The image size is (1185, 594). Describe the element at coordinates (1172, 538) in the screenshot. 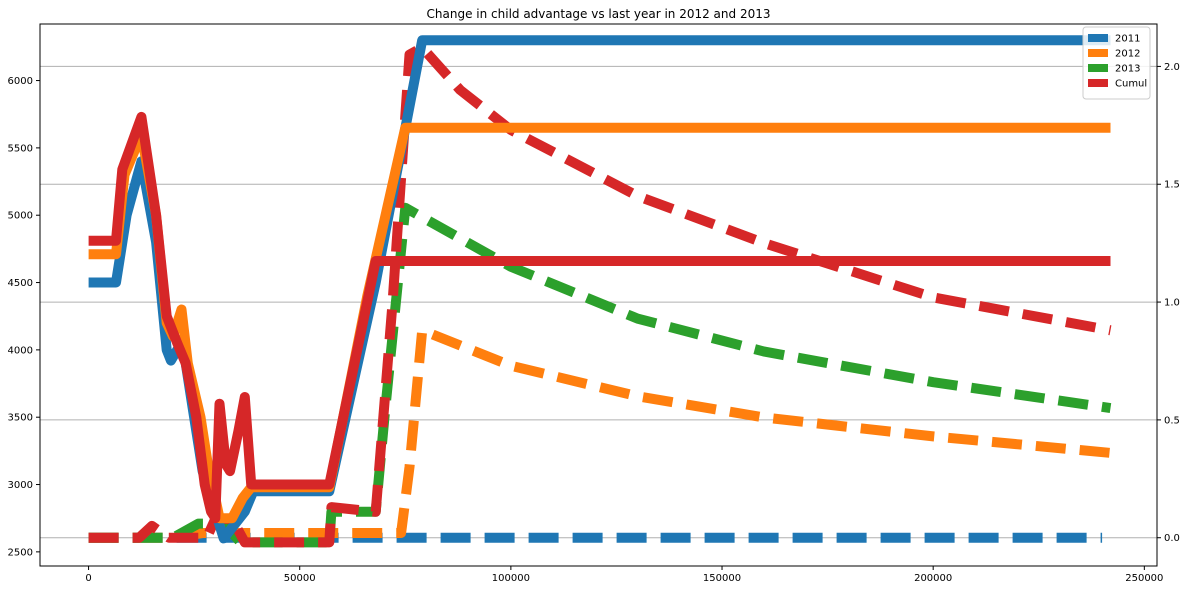

I see `y2-tick-label: 0.0` at that location.